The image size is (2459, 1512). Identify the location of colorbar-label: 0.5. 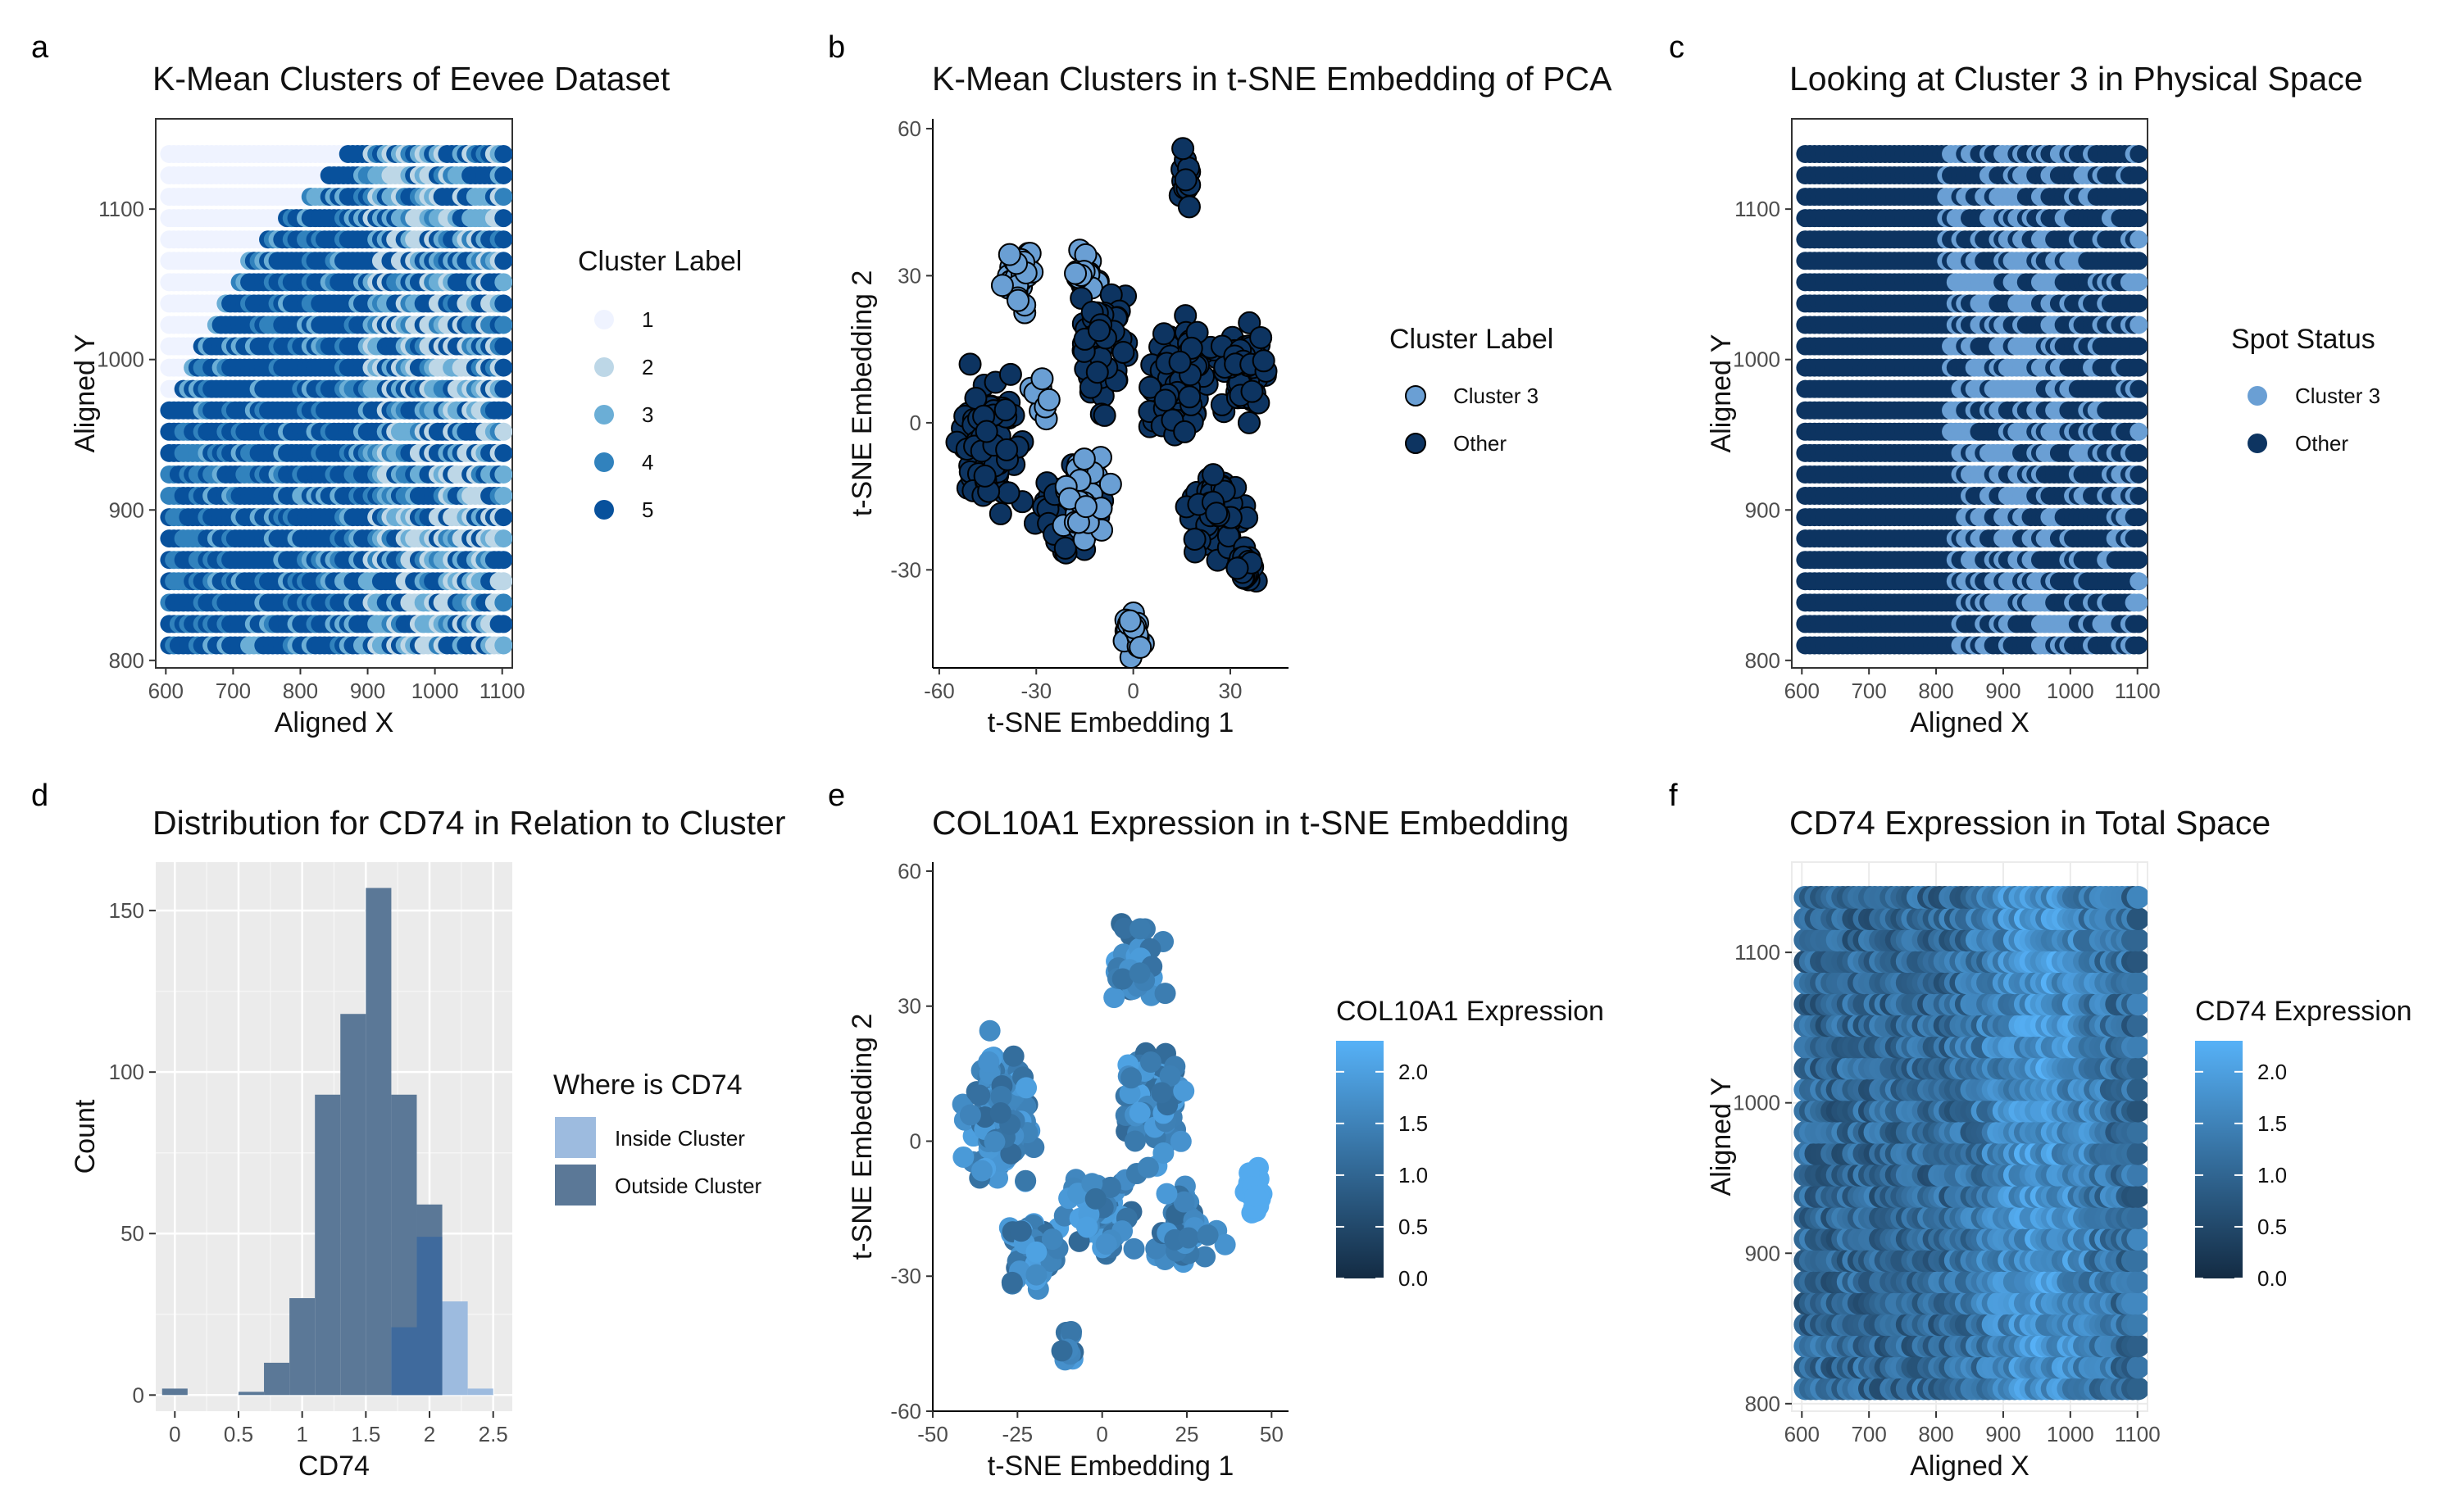
(1413, 1227).